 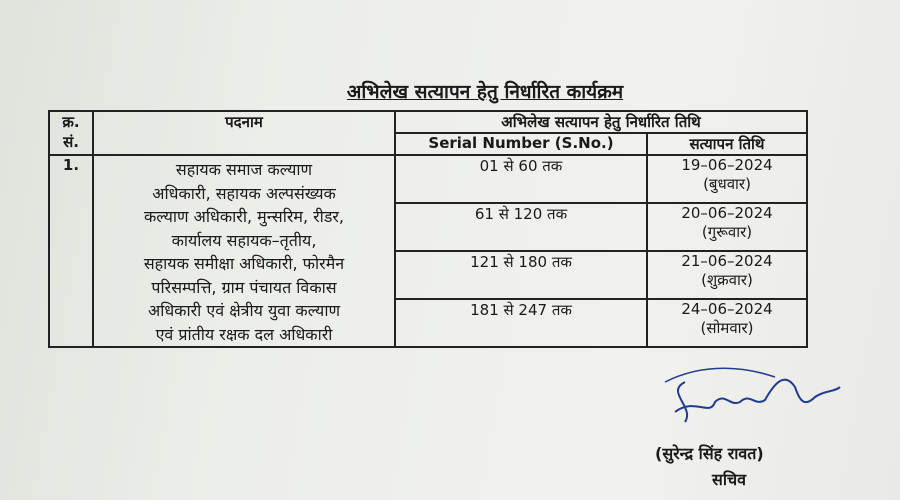 I want to click on cell-date: 19–06–2024 (बुधवार), so click(x=727, y=179).